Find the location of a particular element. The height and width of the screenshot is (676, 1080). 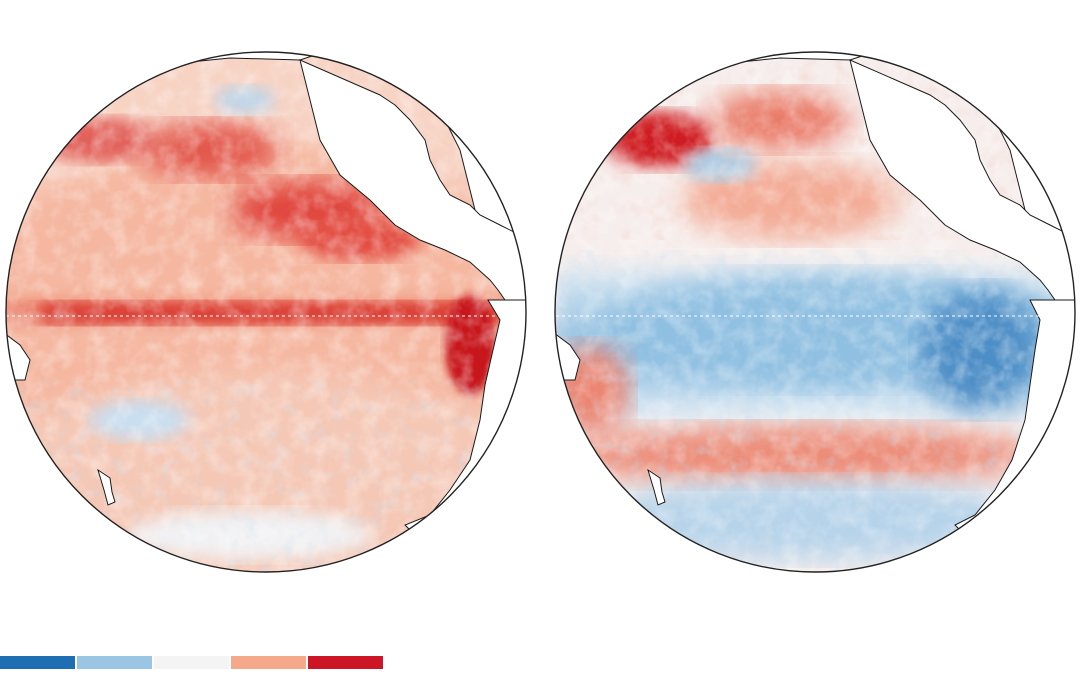

legend-swatch-neutral is located at coordinates (191, 662).